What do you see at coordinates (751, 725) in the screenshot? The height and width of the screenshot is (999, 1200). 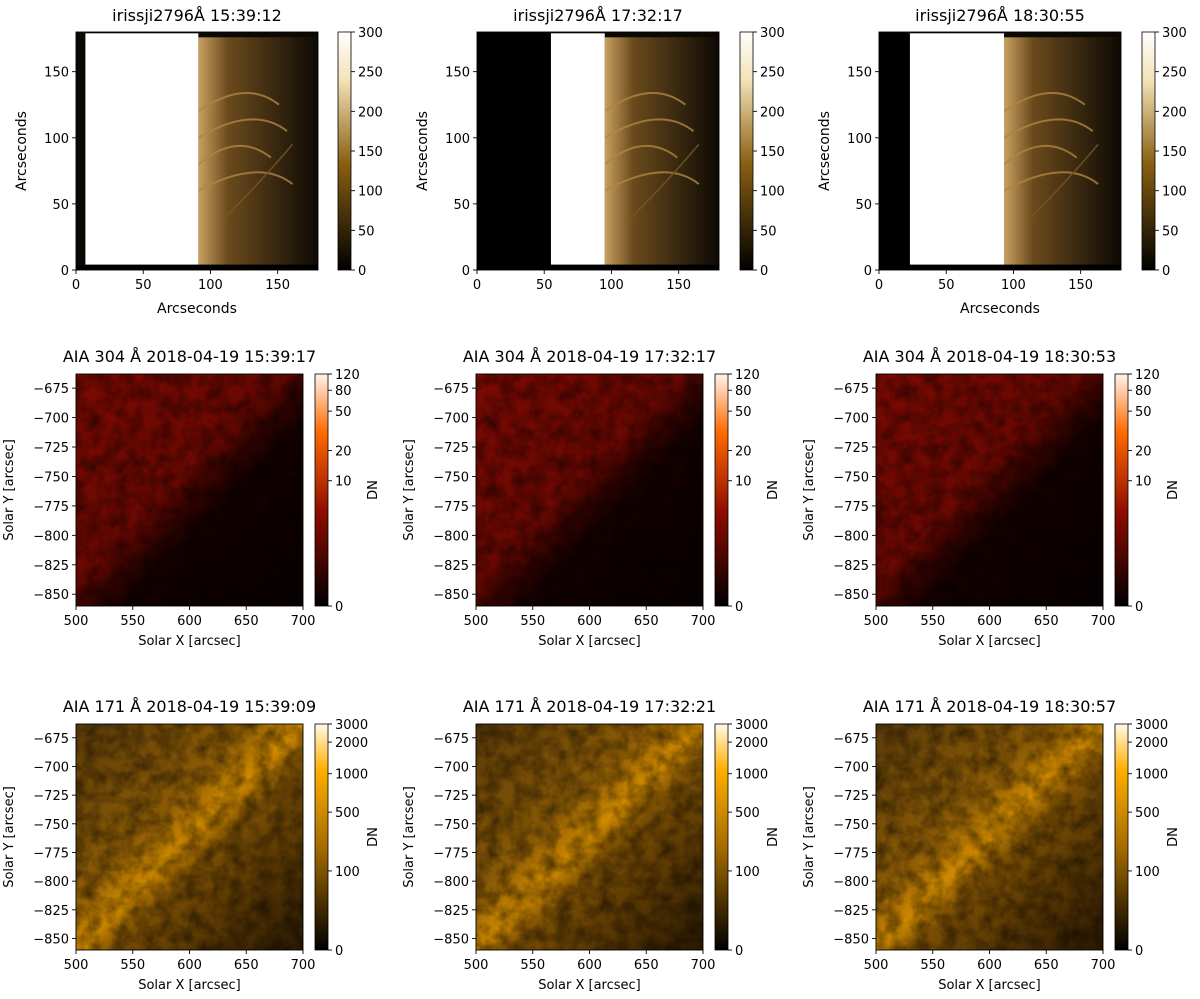 I see `colorbar-tick-label: 3000` at bounding box center [751, 725].